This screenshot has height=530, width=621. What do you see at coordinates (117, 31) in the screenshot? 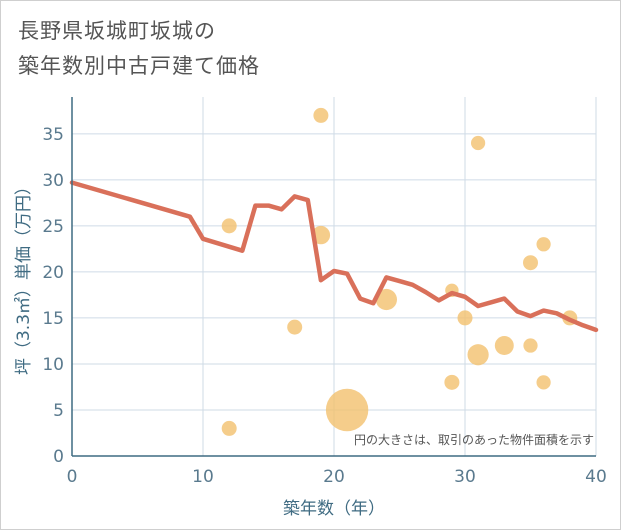
I see `chart-title-line-1: 長野県坂城町坂城の` at bounding box center [117, 31].